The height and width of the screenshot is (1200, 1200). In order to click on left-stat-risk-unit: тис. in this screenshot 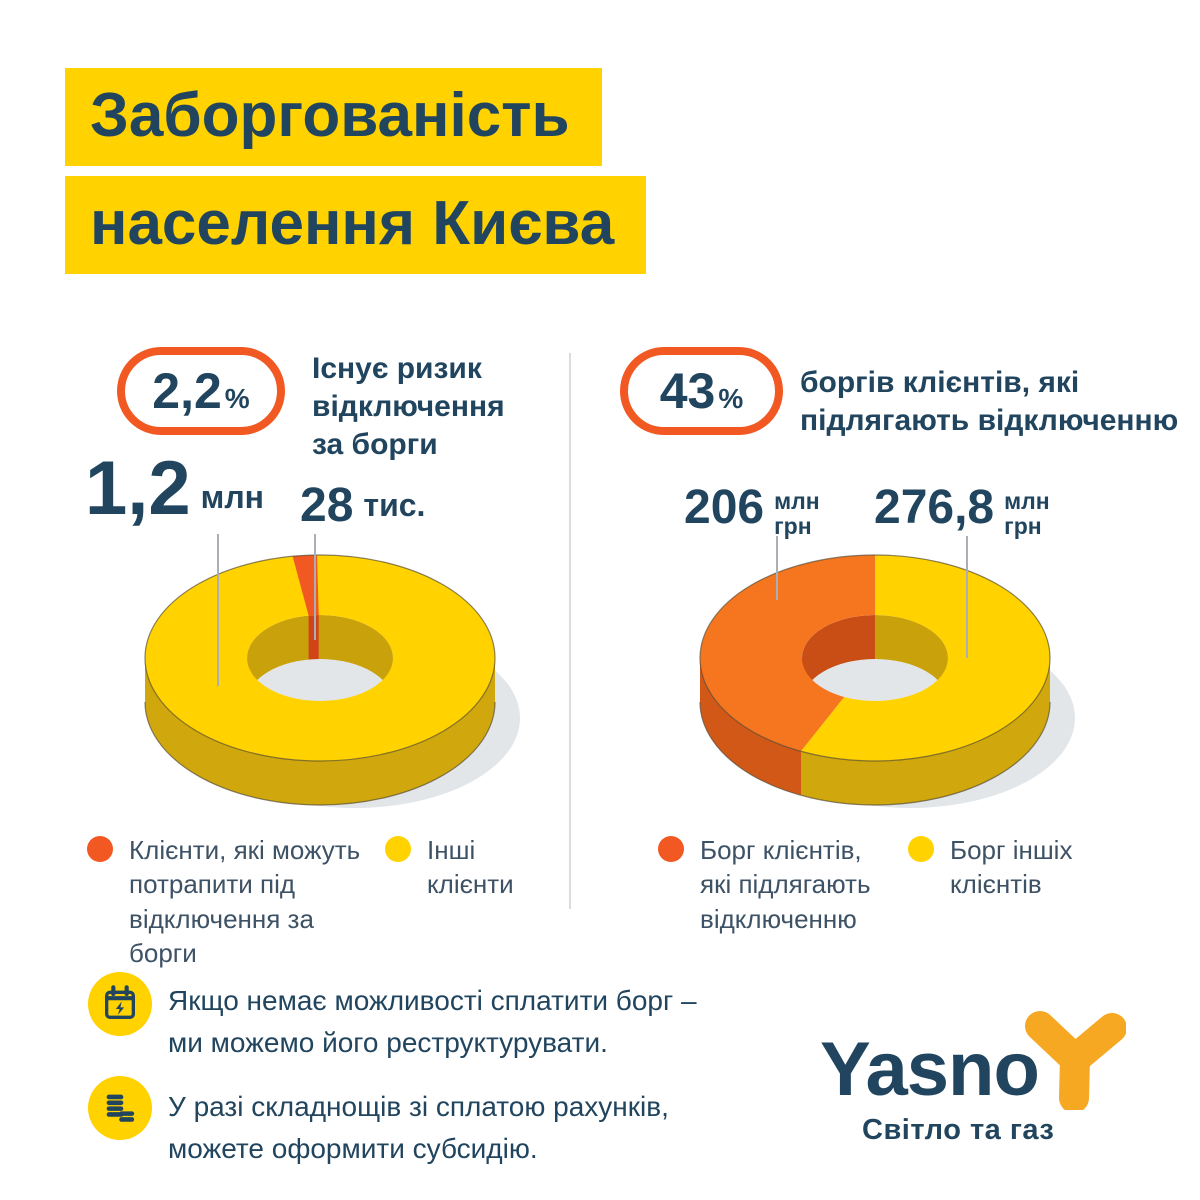, I will do `click(394, 505)`.